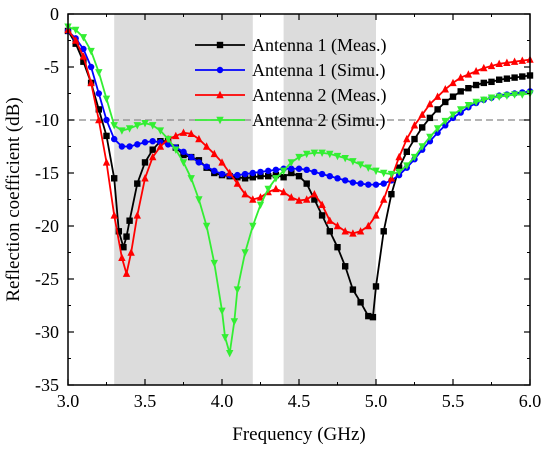  Describe the element at coordinates (220, 94) in the screenshot. I see `legend-marker` at that location.